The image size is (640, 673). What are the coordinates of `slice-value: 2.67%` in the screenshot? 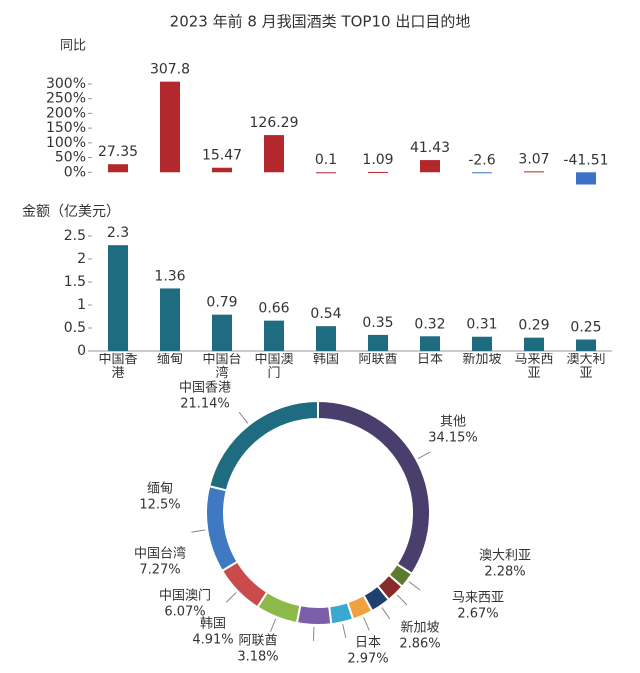 It's located at (477, 614).